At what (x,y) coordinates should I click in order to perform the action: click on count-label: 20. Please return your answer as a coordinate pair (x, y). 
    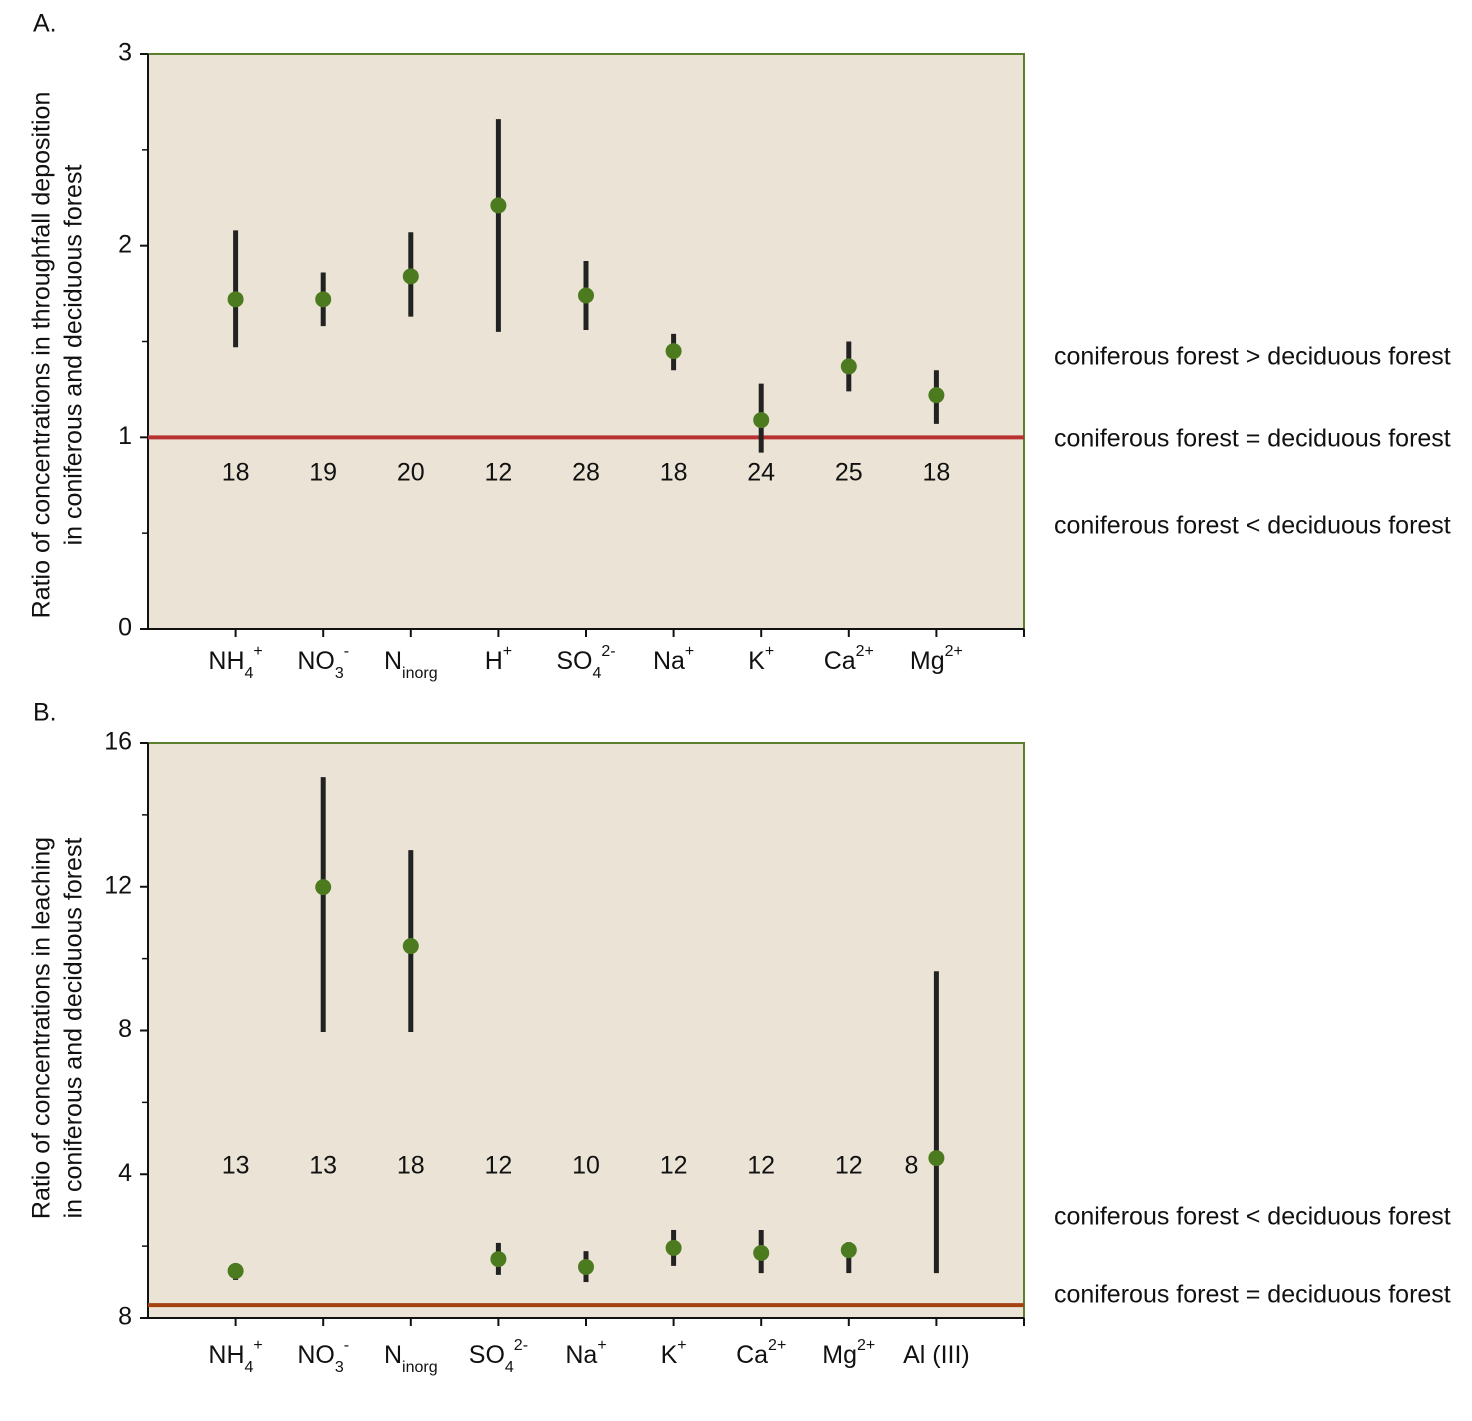
    Looking at the image, I should click on (411, 473).